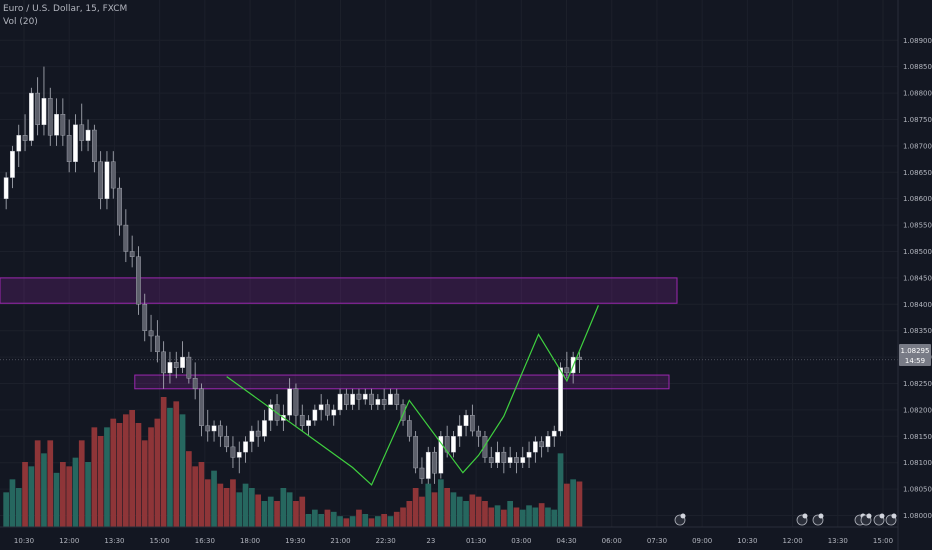 This screenshot has width=932, height=550. I want to click on price-tick-label: 1.08400, so click(917, 305).